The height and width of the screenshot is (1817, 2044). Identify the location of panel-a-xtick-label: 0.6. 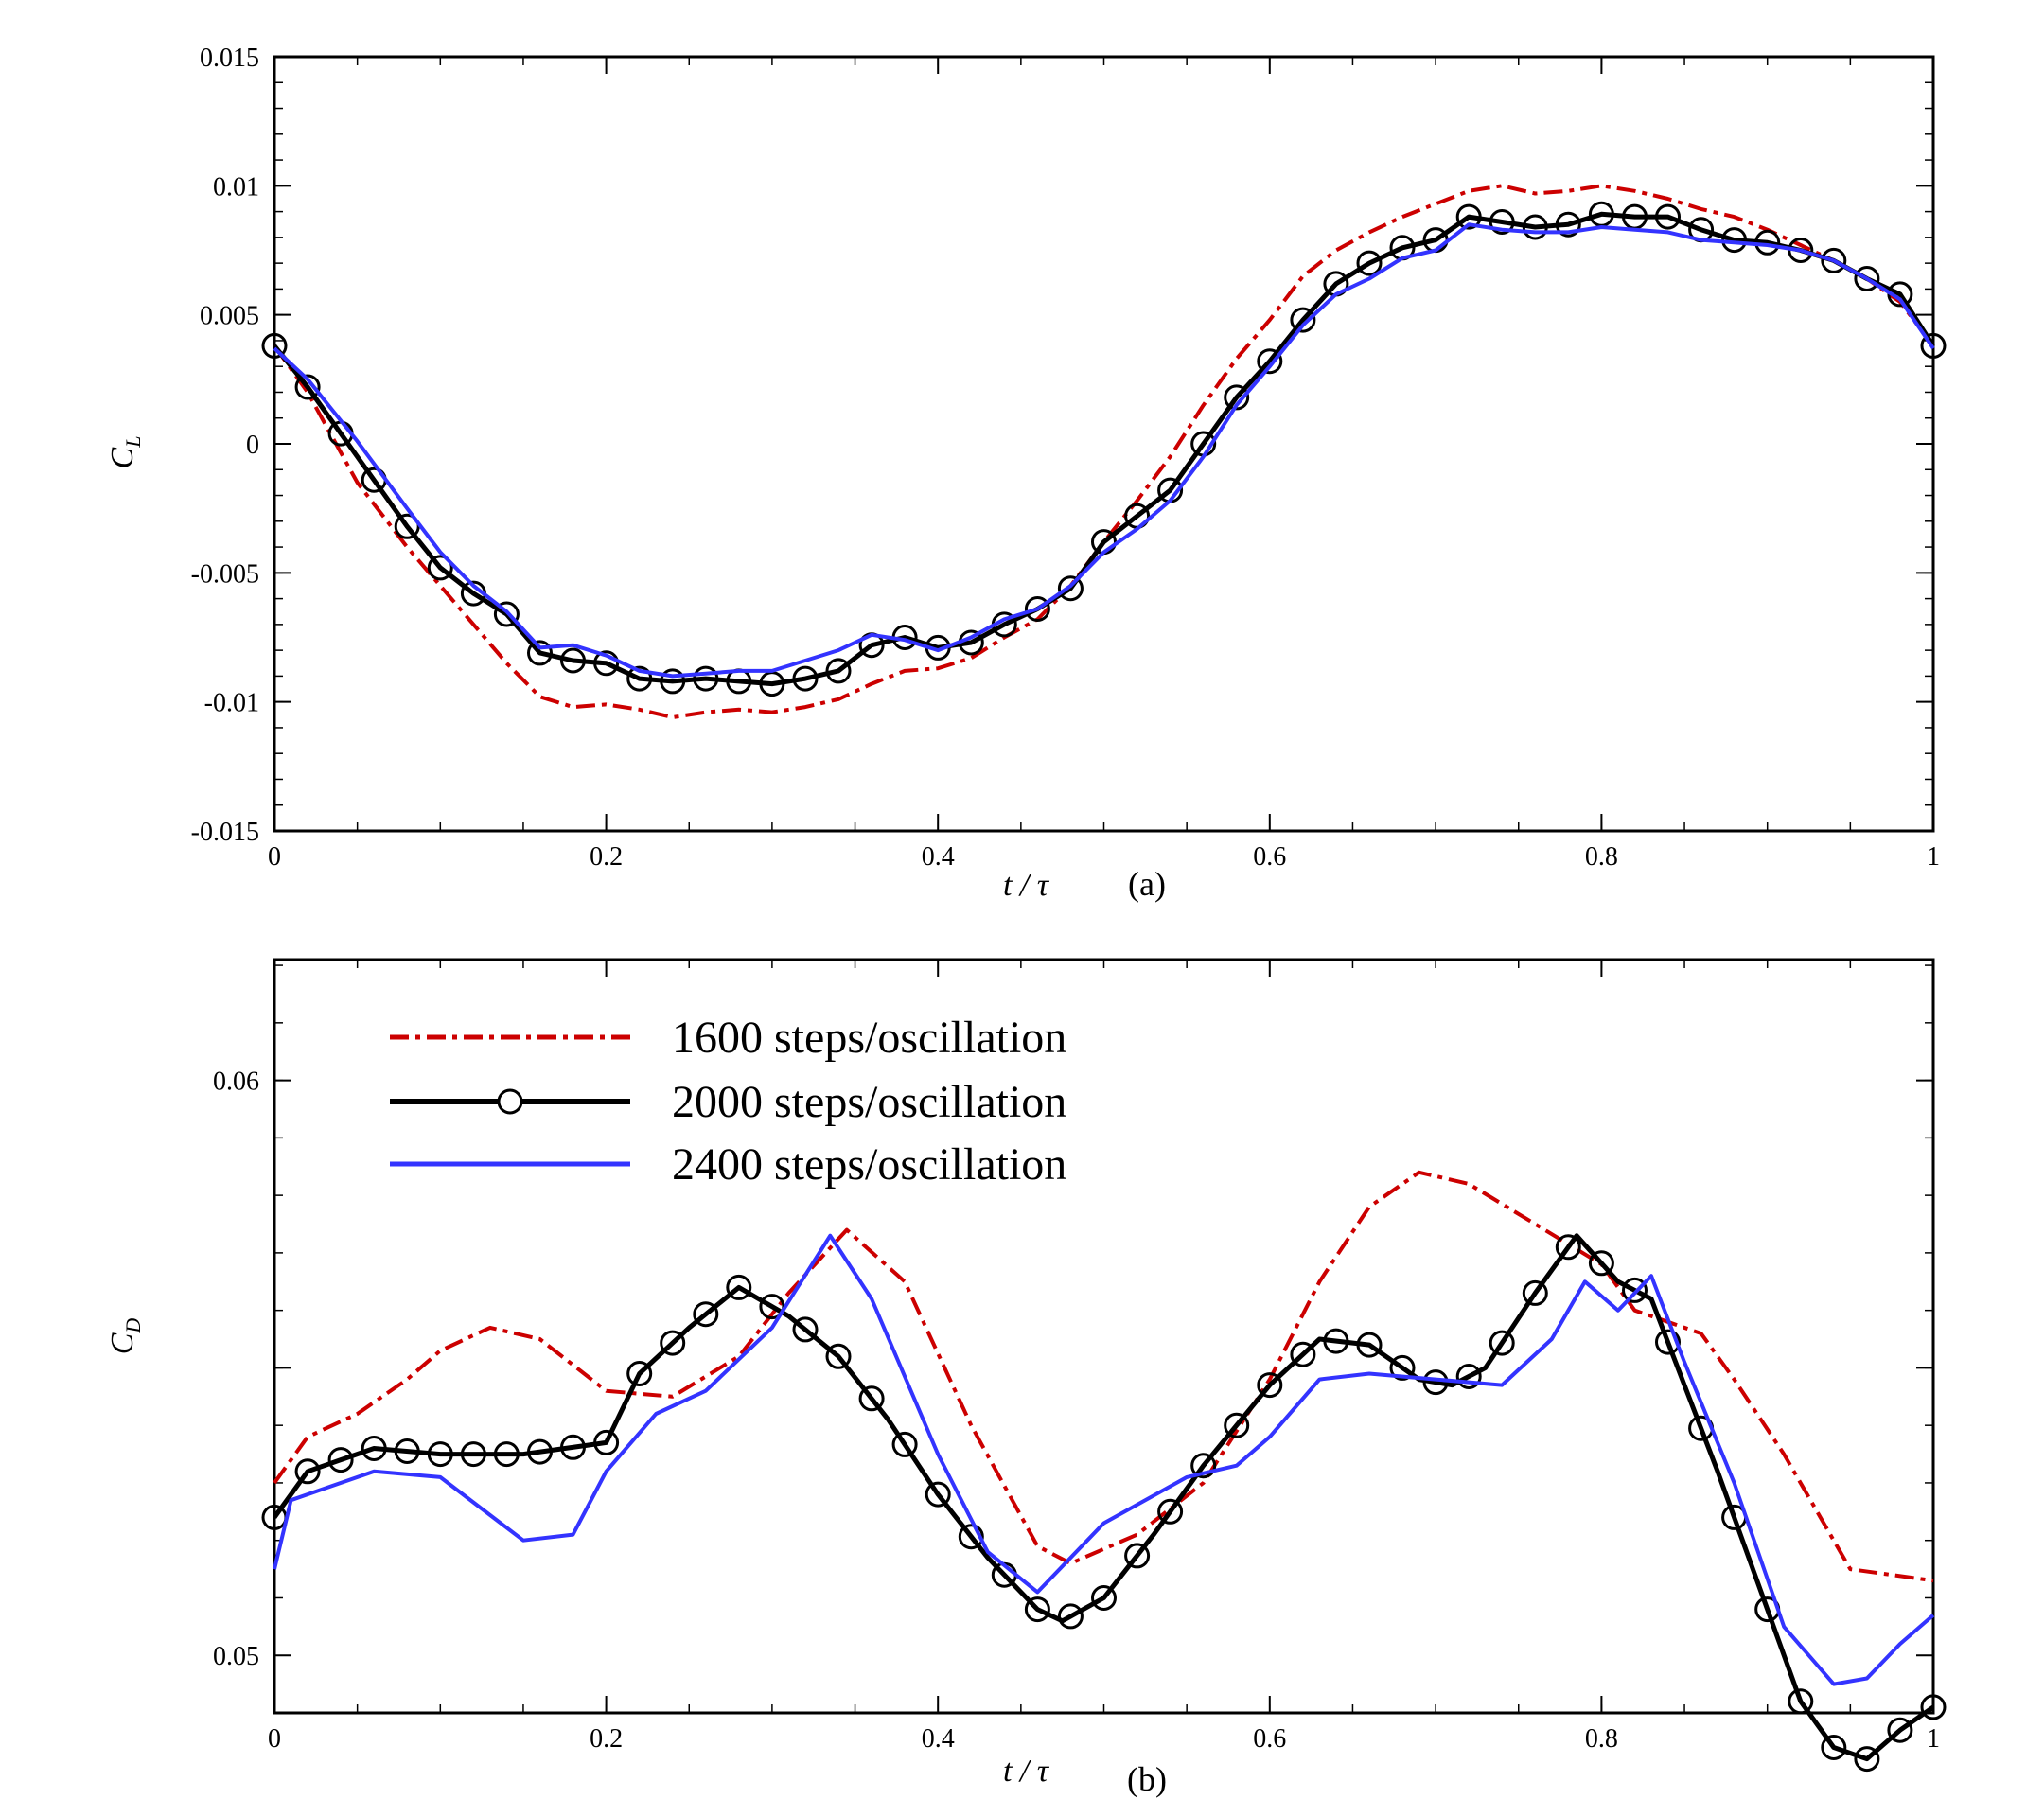
(1269, 857).